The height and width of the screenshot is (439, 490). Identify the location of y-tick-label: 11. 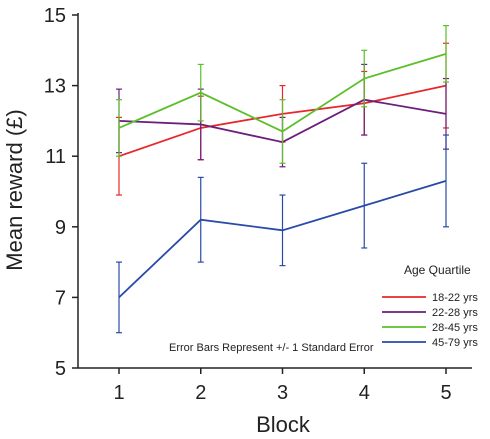
(55, 157).